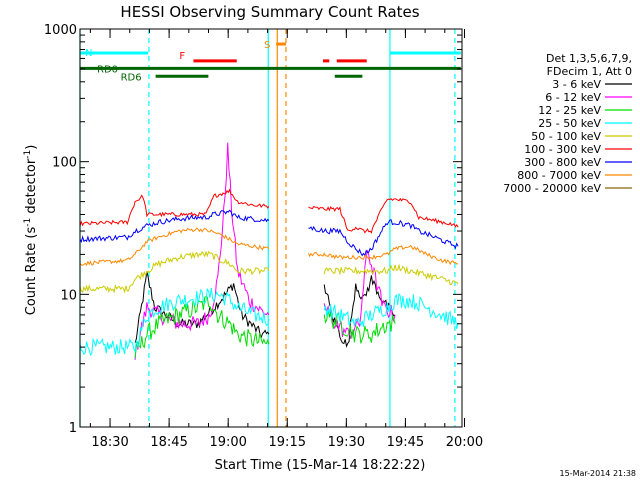 The width and height of the screenshot is (640, 480). What do you see at coordinates (60, 30) in the screenshot?
I see `y-tick-label: 1000` at bounding box center [60, 30].